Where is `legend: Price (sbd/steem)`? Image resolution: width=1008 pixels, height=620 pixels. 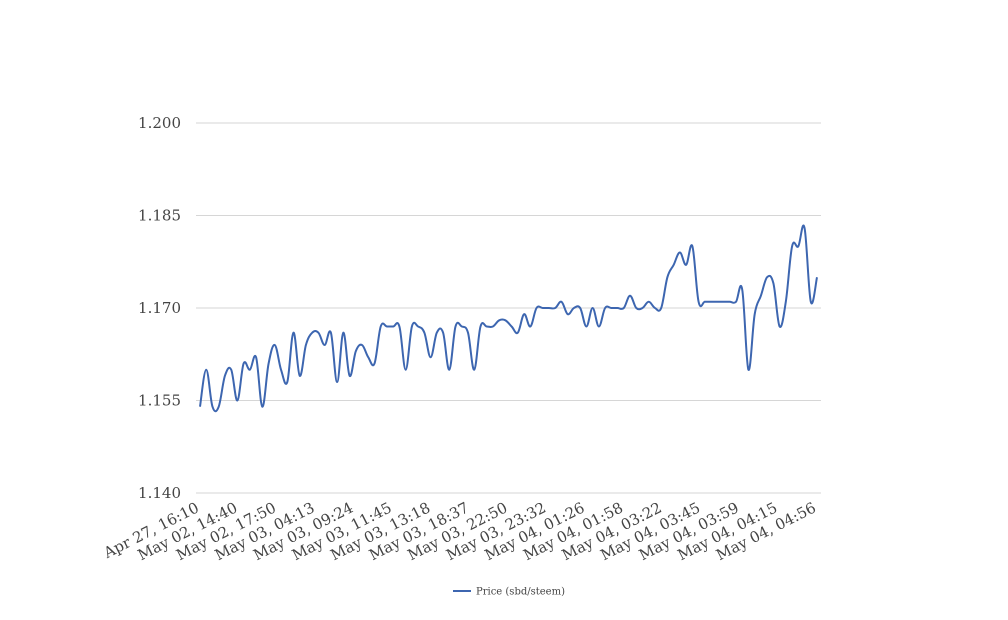 legend: Price (sbd/steem) is located at coordinates (509, 592).